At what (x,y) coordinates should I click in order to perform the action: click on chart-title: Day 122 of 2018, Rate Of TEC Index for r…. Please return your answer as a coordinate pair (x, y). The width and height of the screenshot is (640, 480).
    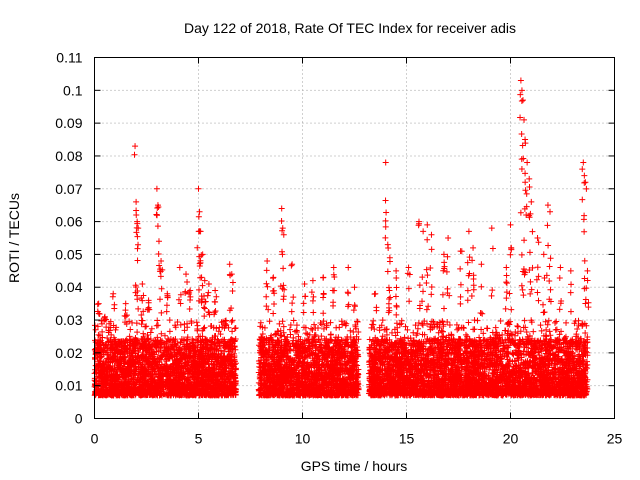
    Looking at the image, I should click on (350, 28).